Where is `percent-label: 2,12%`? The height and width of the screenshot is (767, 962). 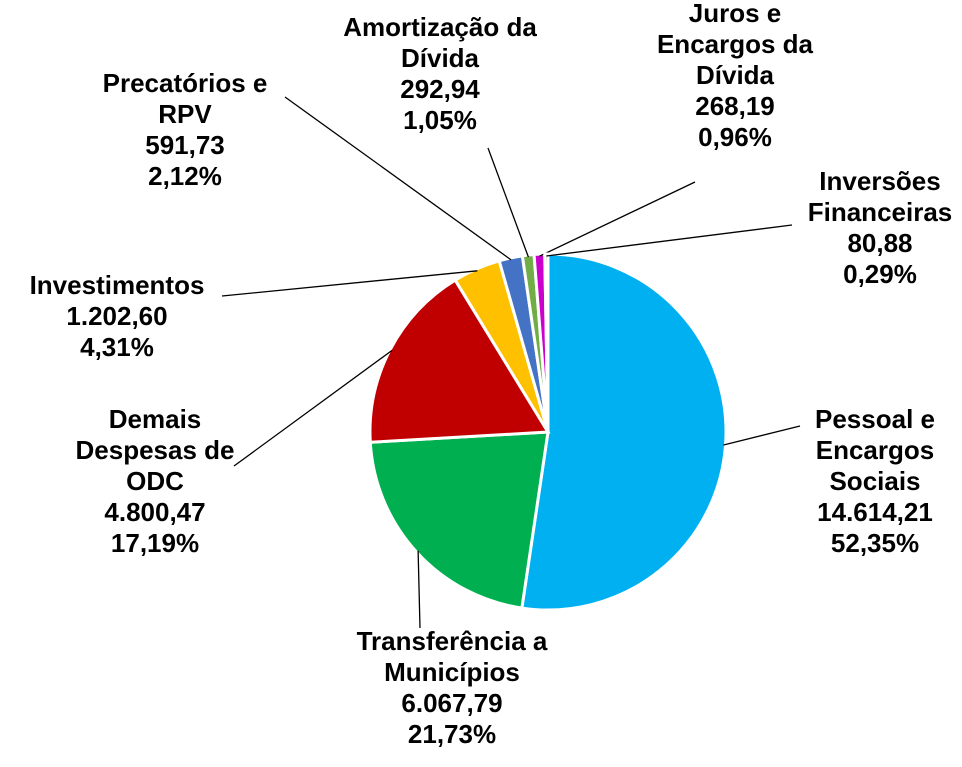
percent-label: 2,12% is located at coordinates (185, 176).